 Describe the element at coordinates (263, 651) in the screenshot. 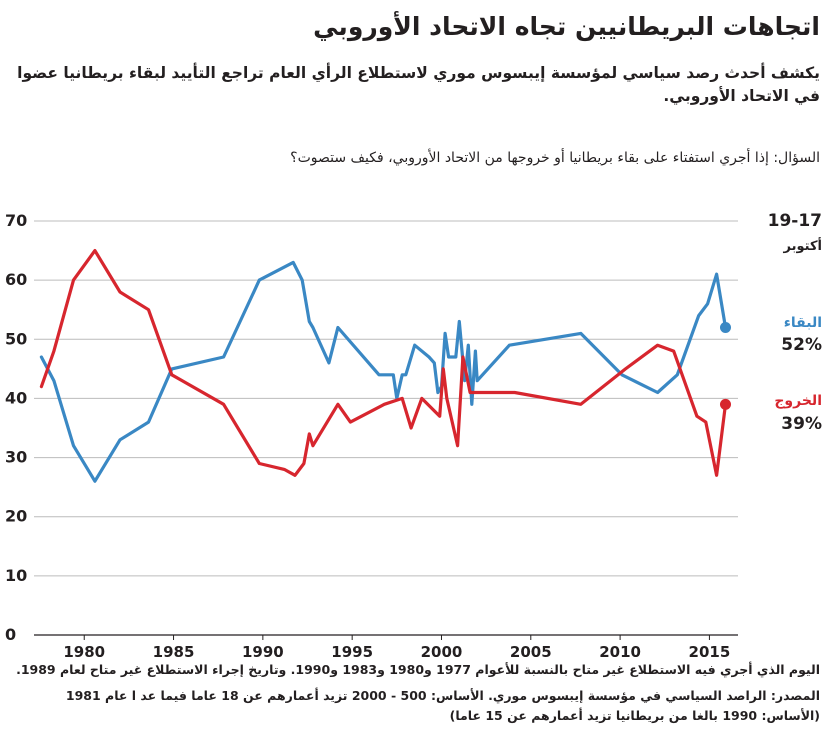

I see `x-tick-label: 1990` at that location.